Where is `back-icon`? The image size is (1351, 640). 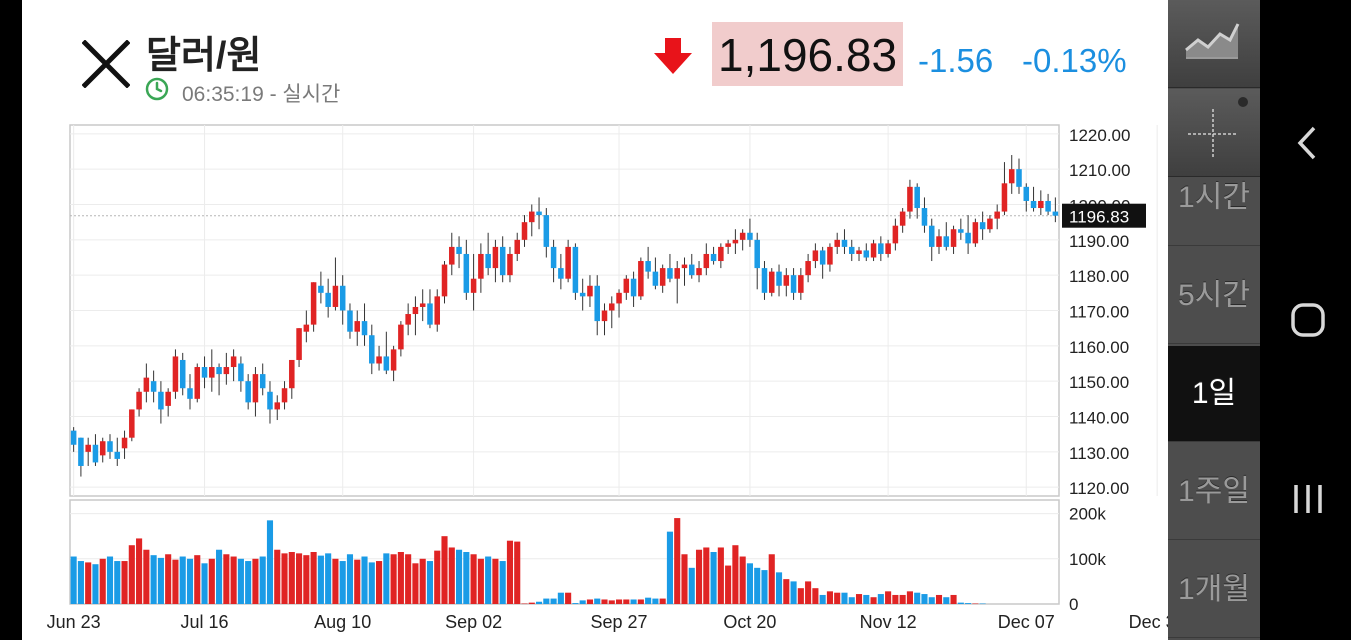
back-icon is located at coordinates (1305, 143).